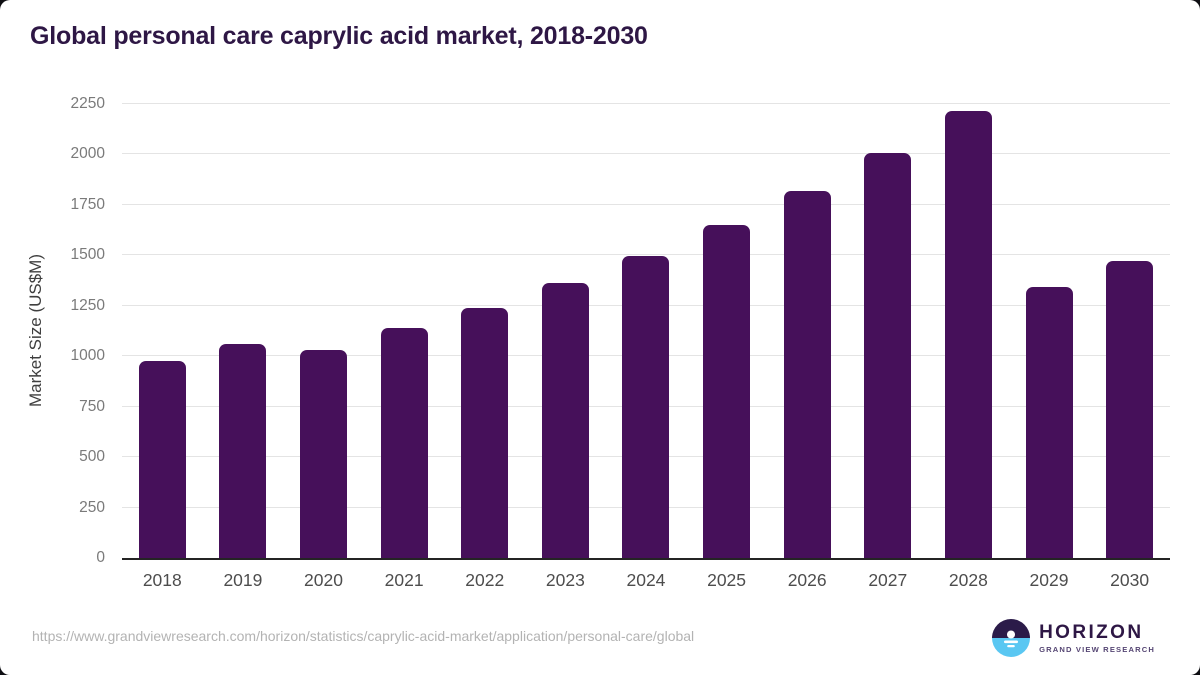 The width and height of the screenshot is (1200, 675). Describe the element at coordinates (646, 154) in the screenshot. I see `gridline-2000` at that location.